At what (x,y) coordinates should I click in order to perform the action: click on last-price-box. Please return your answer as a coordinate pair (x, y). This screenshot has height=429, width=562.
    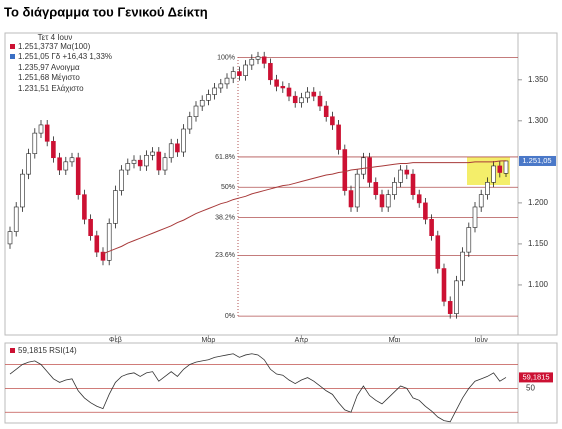
    Looking at the image, I should click on (537, 160).